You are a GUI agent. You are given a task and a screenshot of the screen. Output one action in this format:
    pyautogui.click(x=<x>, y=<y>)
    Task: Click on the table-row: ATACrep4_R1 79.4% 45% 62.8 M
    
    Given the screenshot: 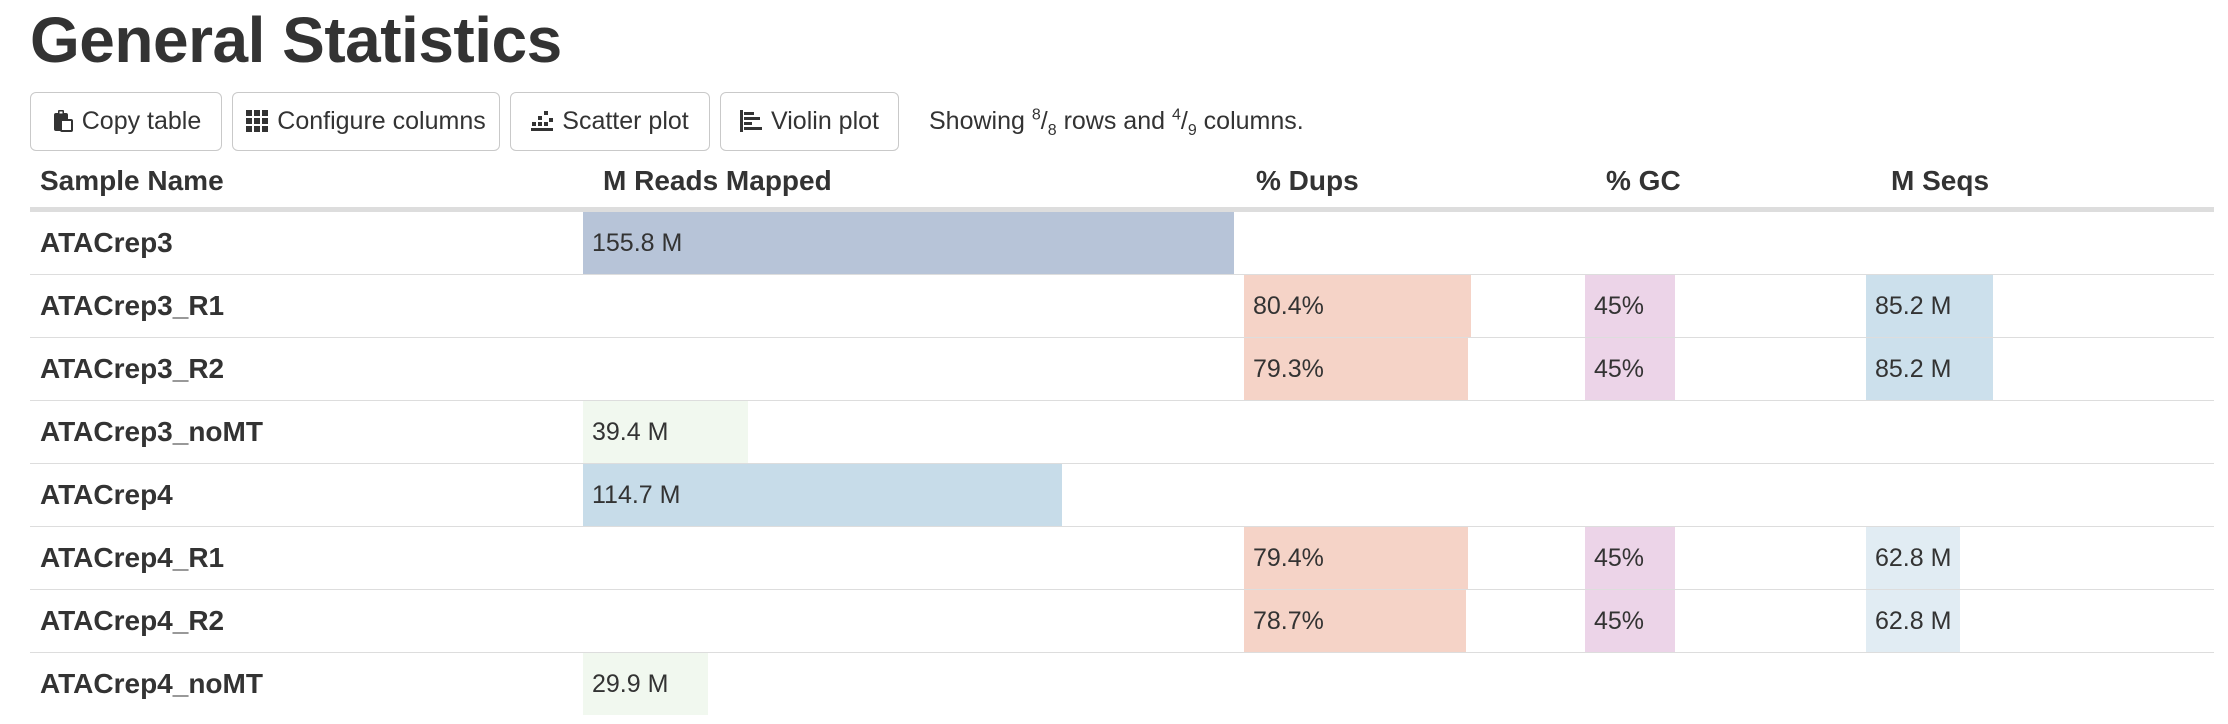 What is the action you would take?
    pyautogui.click(x=1122, y=558)
    